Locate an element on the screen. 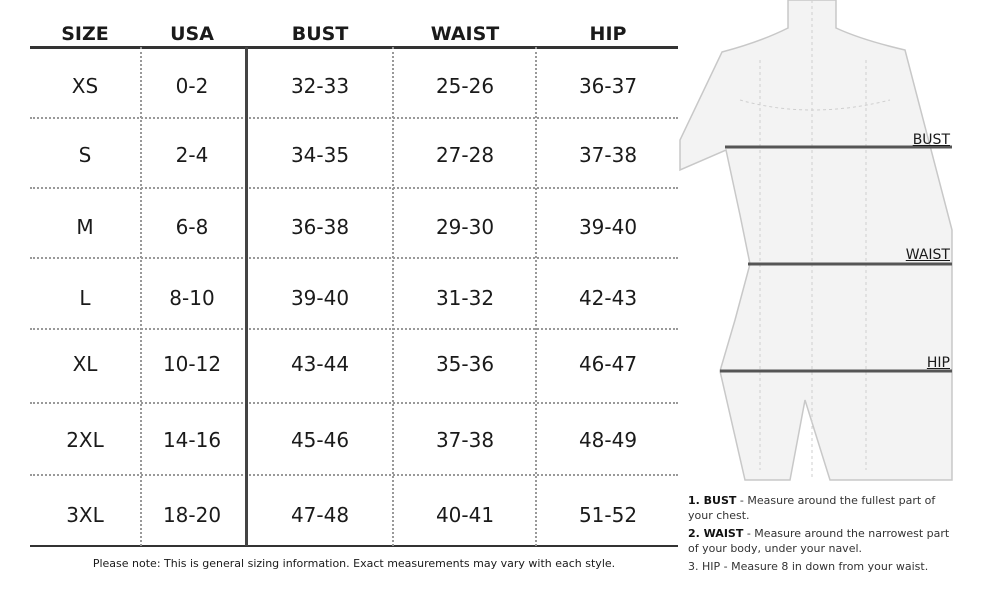 The height and width of the screenshot is (610, 994). cell: 42-43 is located at coordinates (608, 298).